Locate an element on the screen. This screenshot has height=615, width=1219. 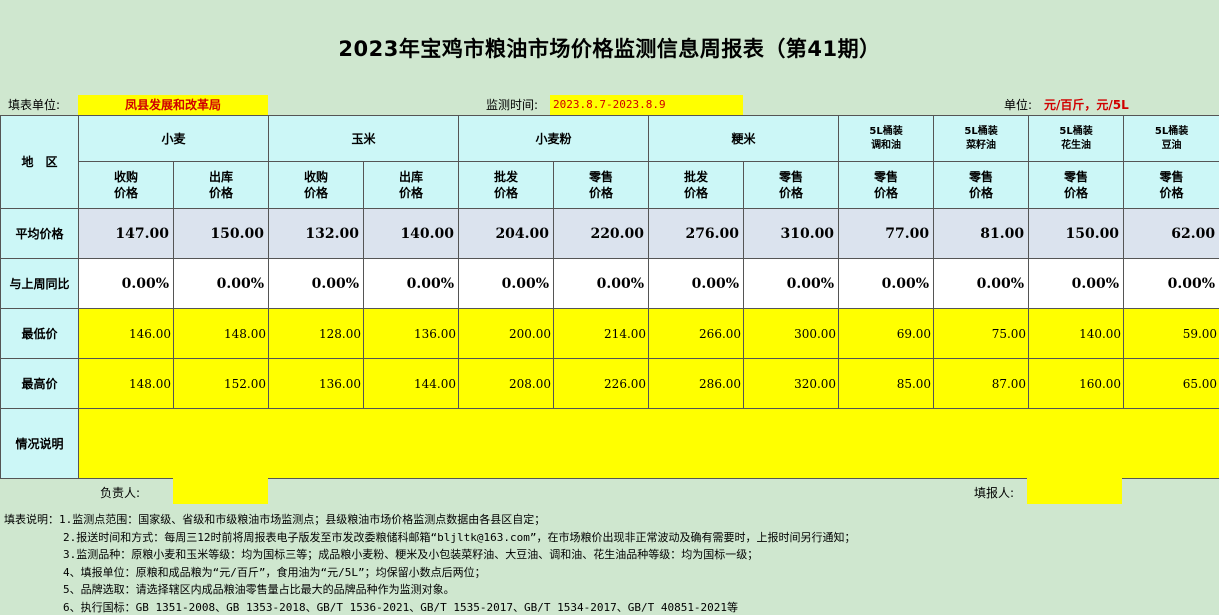
avg-price-cell: 81.00 is located at coordinates (981, 233).